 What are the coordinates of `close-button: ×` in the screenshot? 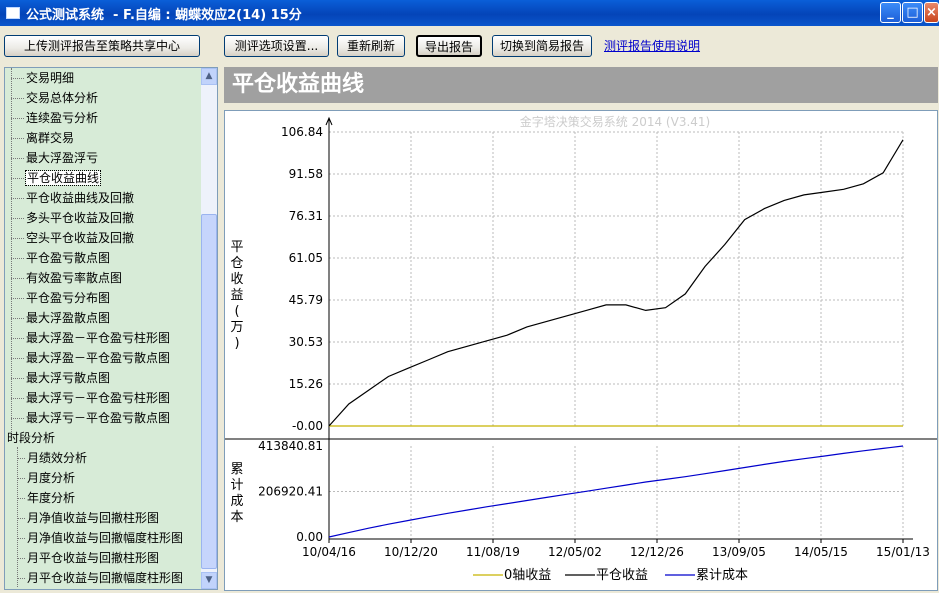 It's located at (931, 12).